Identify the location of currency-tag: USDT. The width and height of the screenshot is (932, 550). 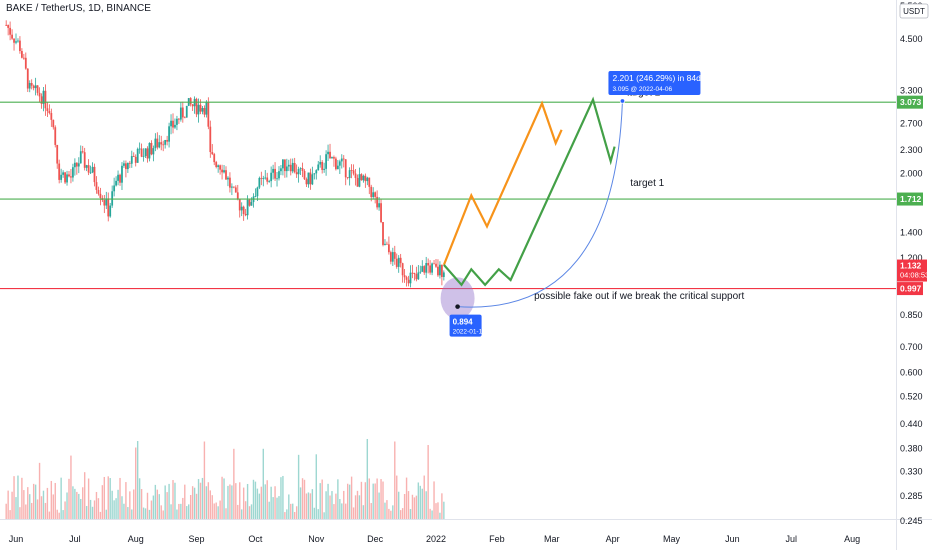
(914, 11).